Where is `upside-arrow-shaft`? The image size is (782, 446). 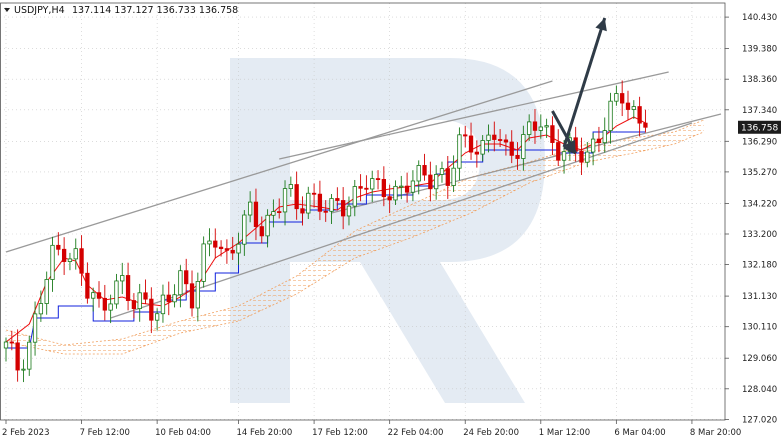
upside-arrow-shaft is located at coordinates (584, 82).